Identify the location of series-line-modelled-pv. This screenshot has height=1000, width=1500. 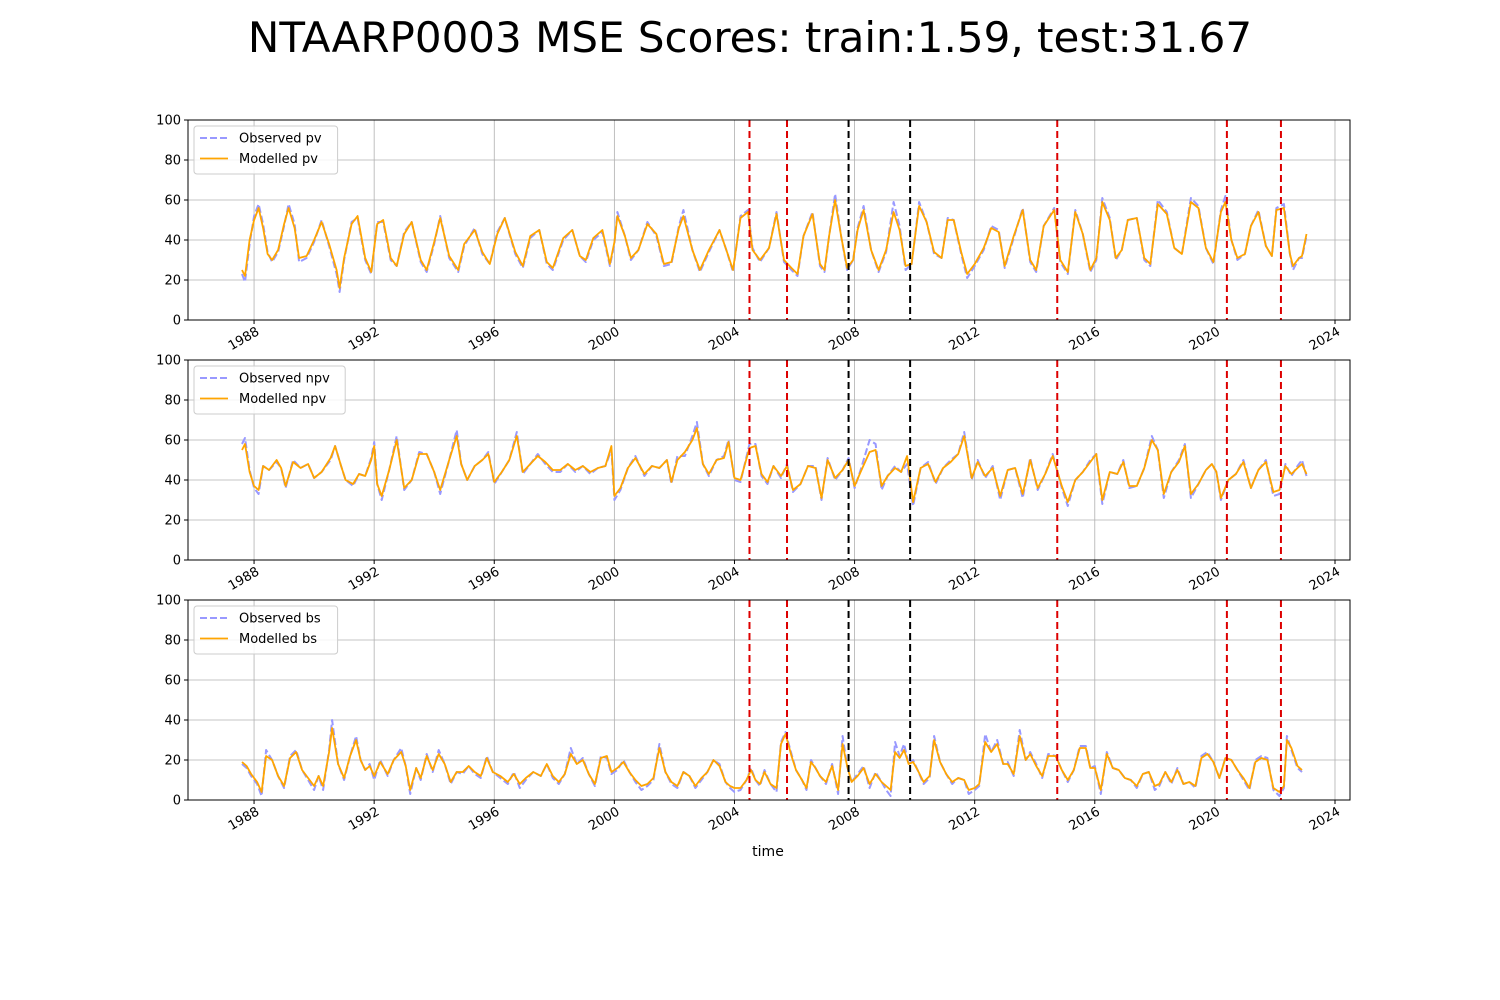
(774, 244).